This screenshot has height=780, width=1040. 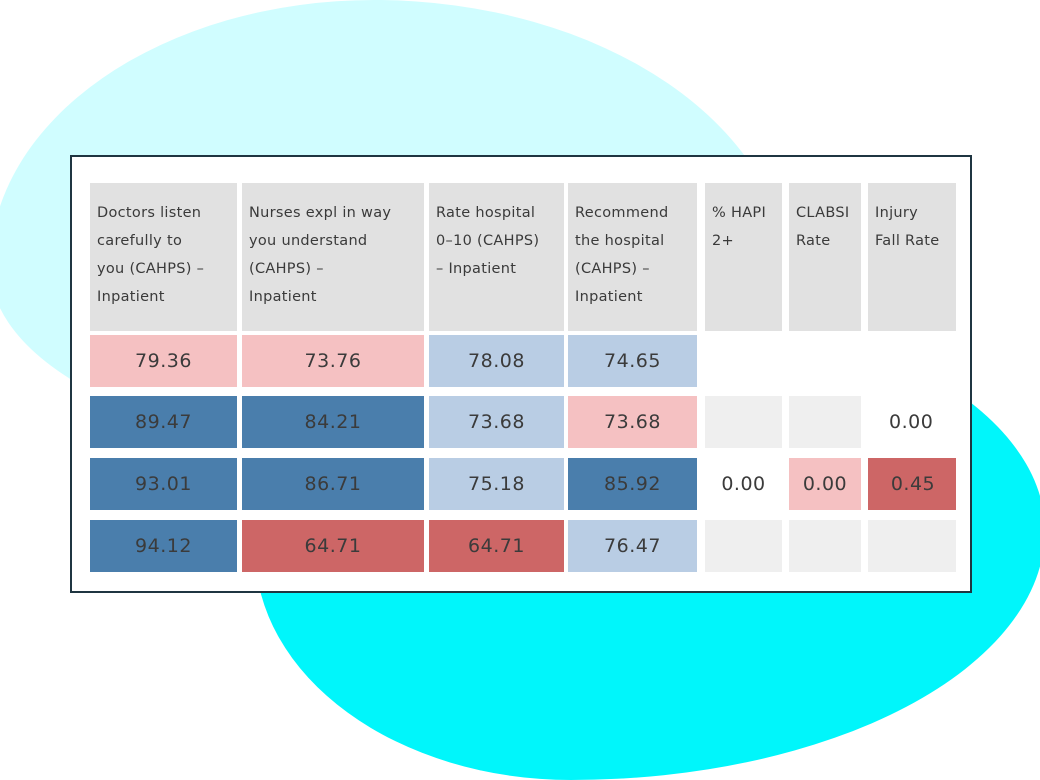 What do you see at coordinates (825, 257) in the screenshot?
I see `column-header-clabsi-rate: CLABSI Rate` at bounding box center [825, 257].